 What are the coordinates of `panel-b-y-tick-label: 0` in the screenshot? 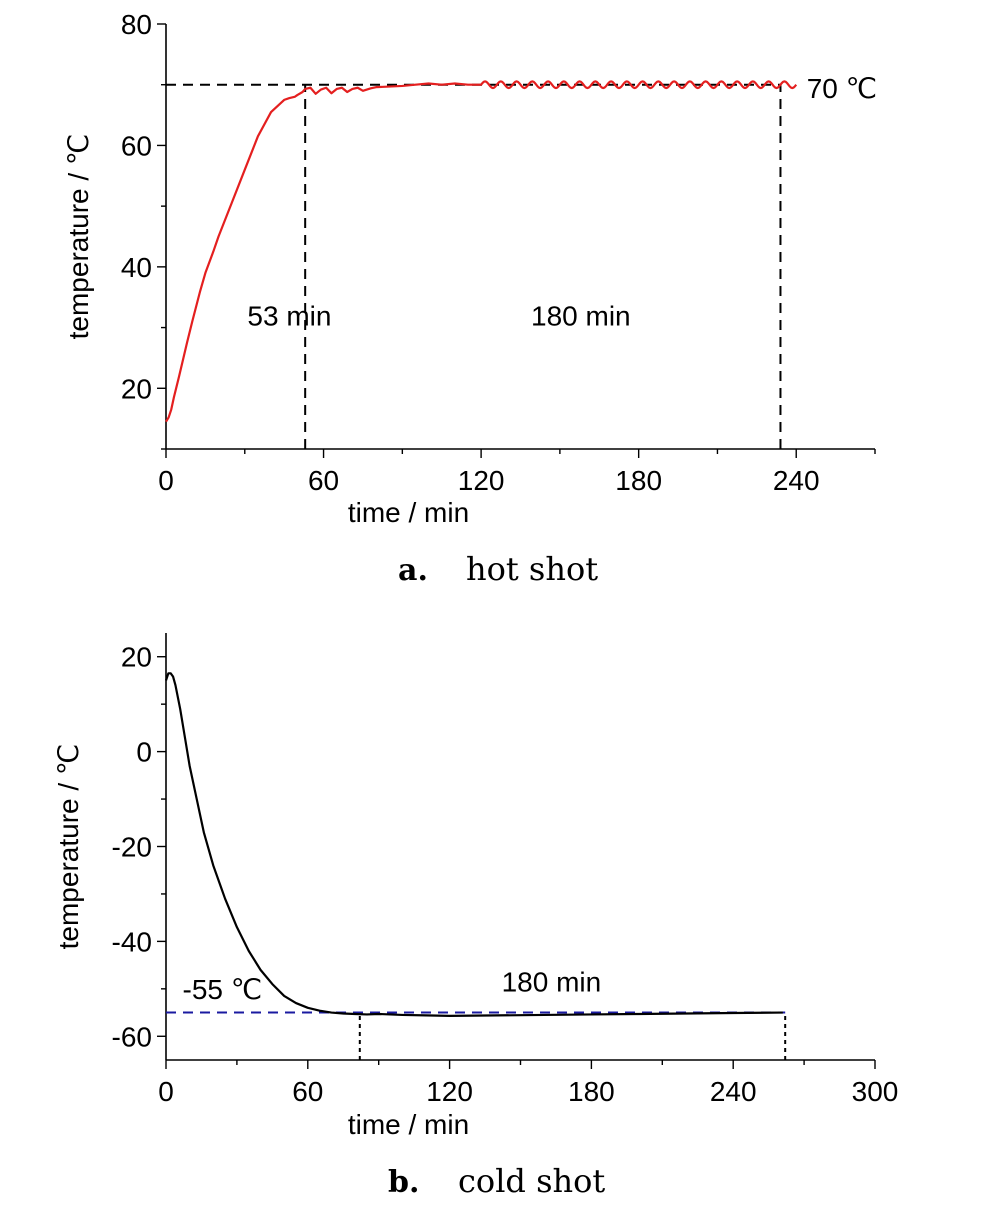 It's located at (144, 752).